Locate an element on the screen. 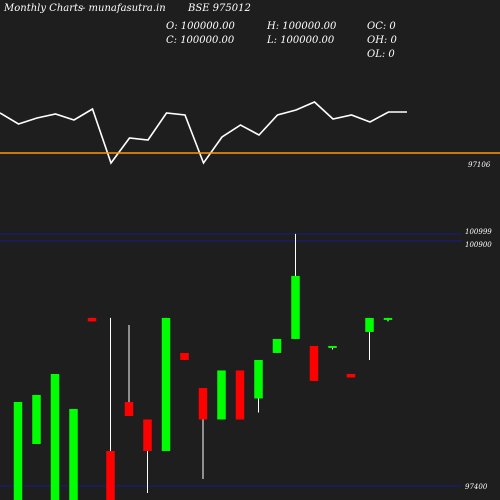 The image size is (500, 500). chart-title: Monthly Charts is located at coordinates (44, 8).